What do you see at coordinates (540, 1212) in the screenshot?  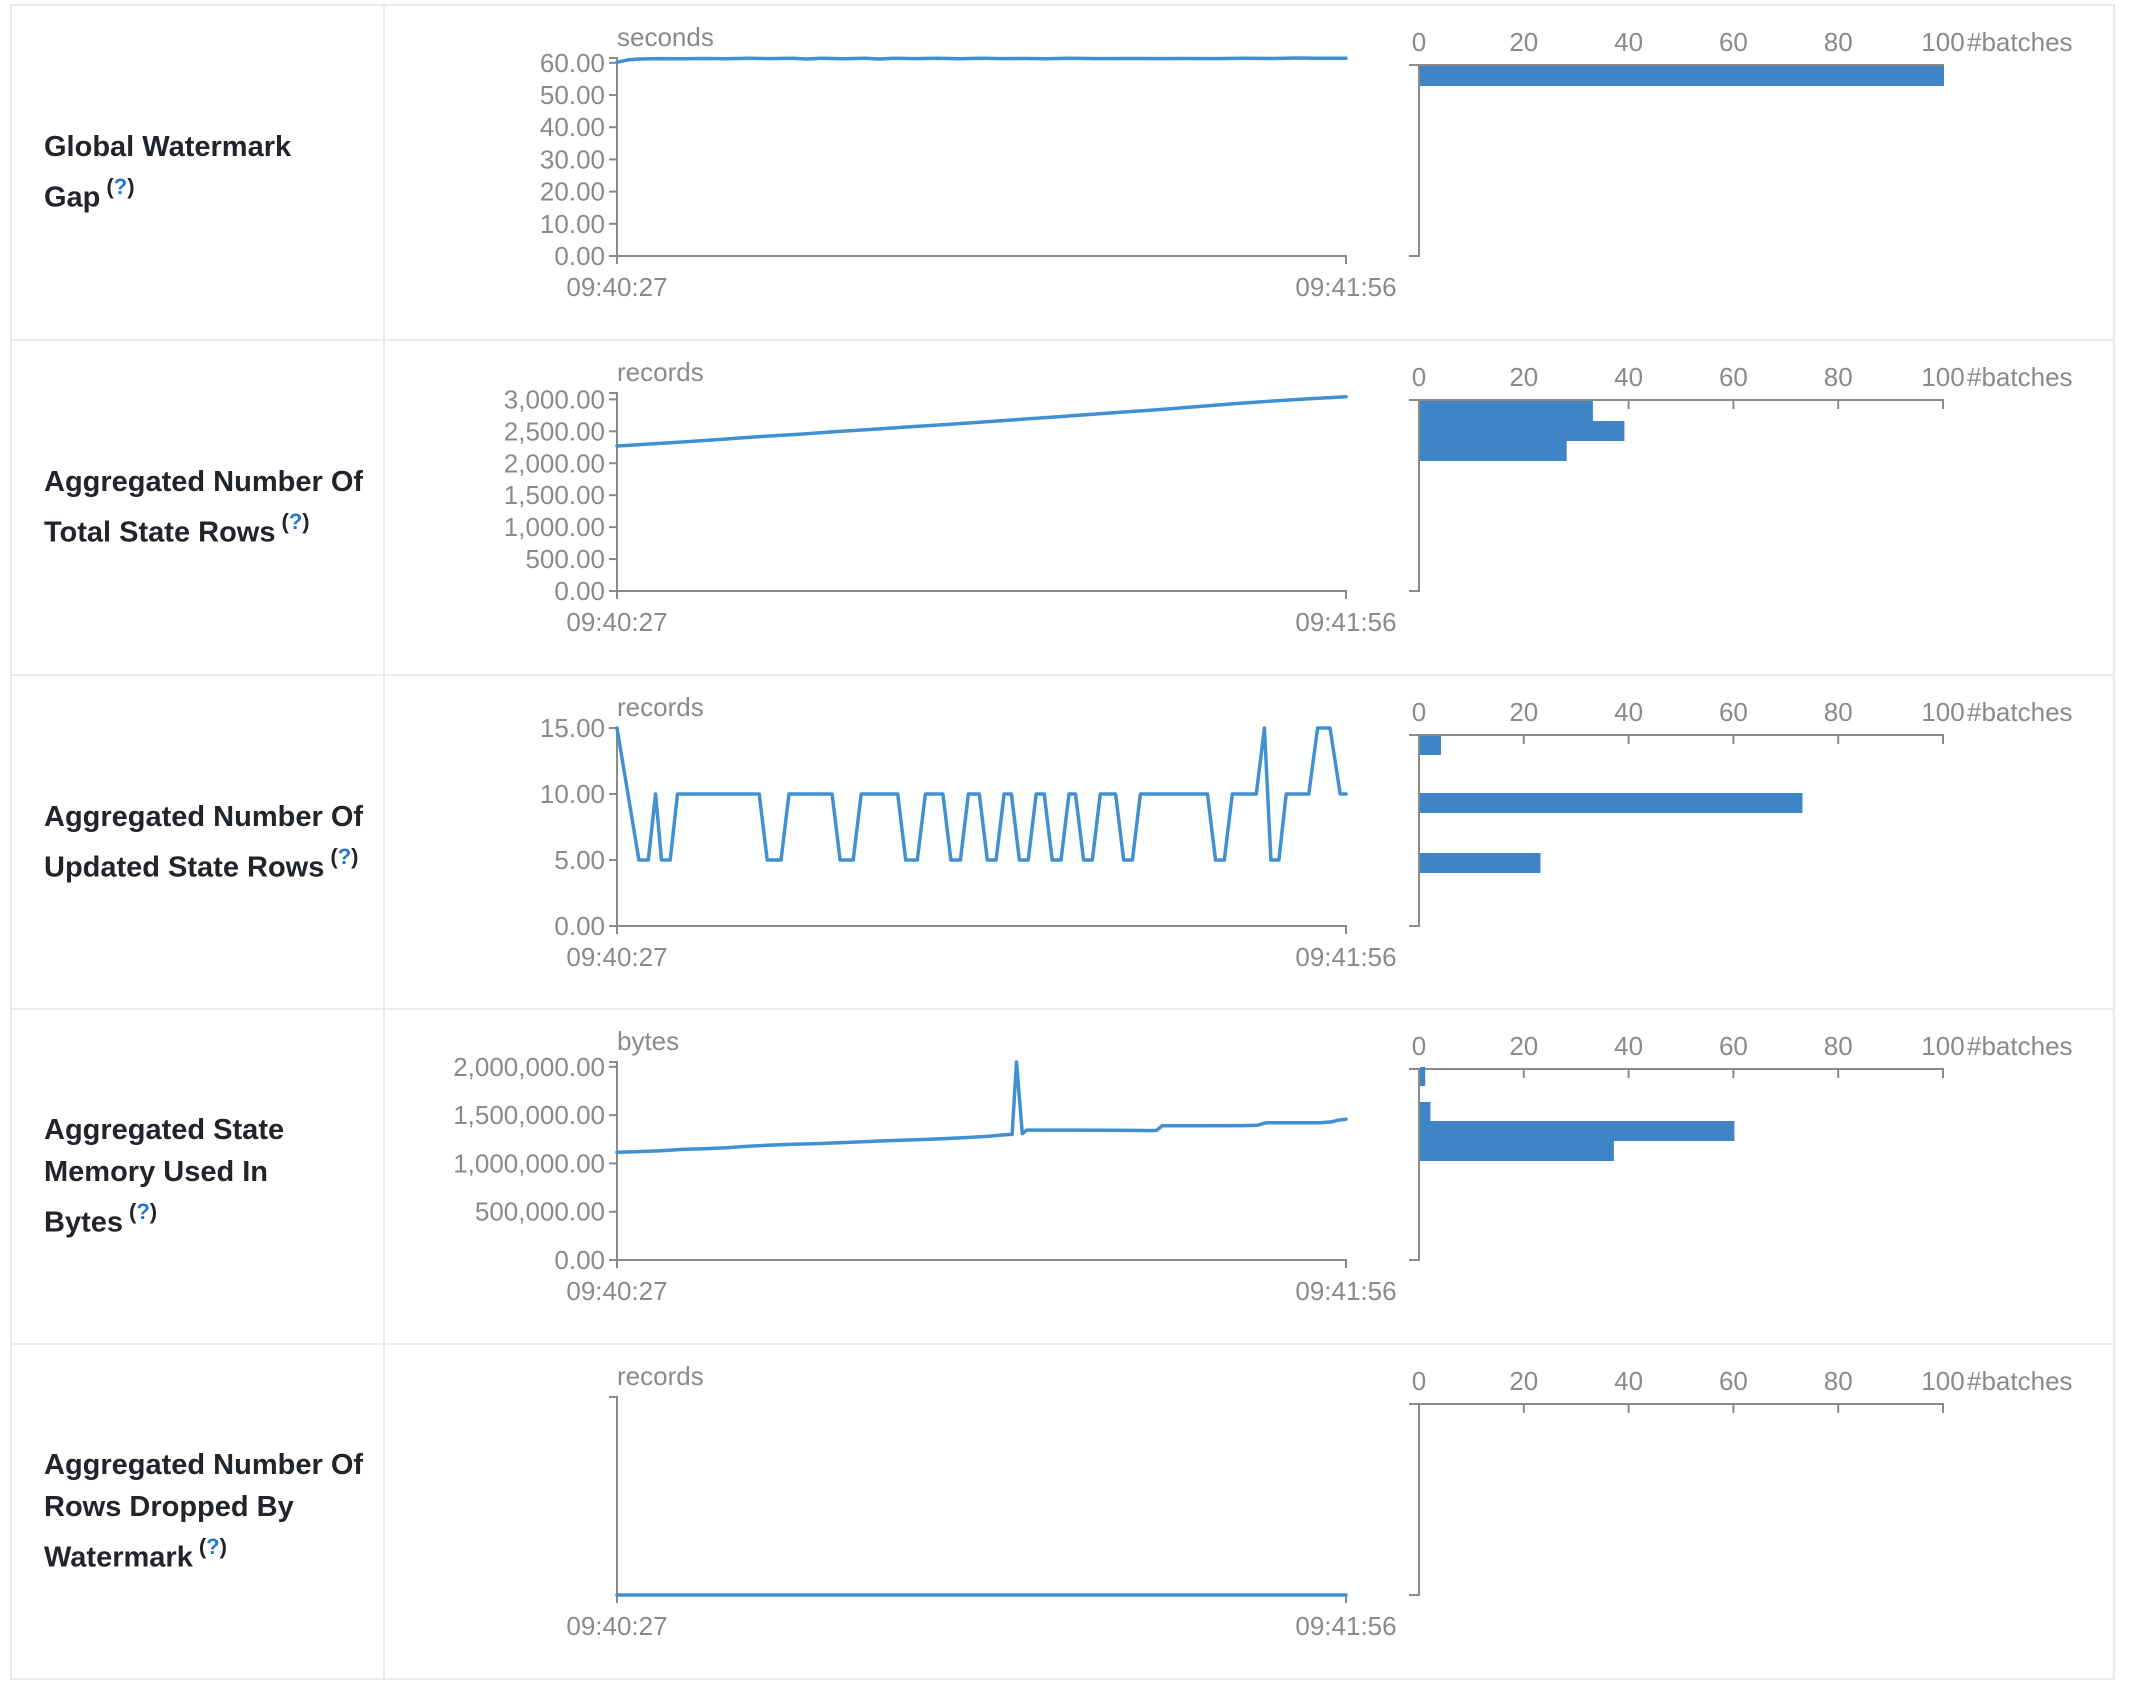 I see `timeline-y-tick-label: 500,000.00` at bounding box center [540, 1212].